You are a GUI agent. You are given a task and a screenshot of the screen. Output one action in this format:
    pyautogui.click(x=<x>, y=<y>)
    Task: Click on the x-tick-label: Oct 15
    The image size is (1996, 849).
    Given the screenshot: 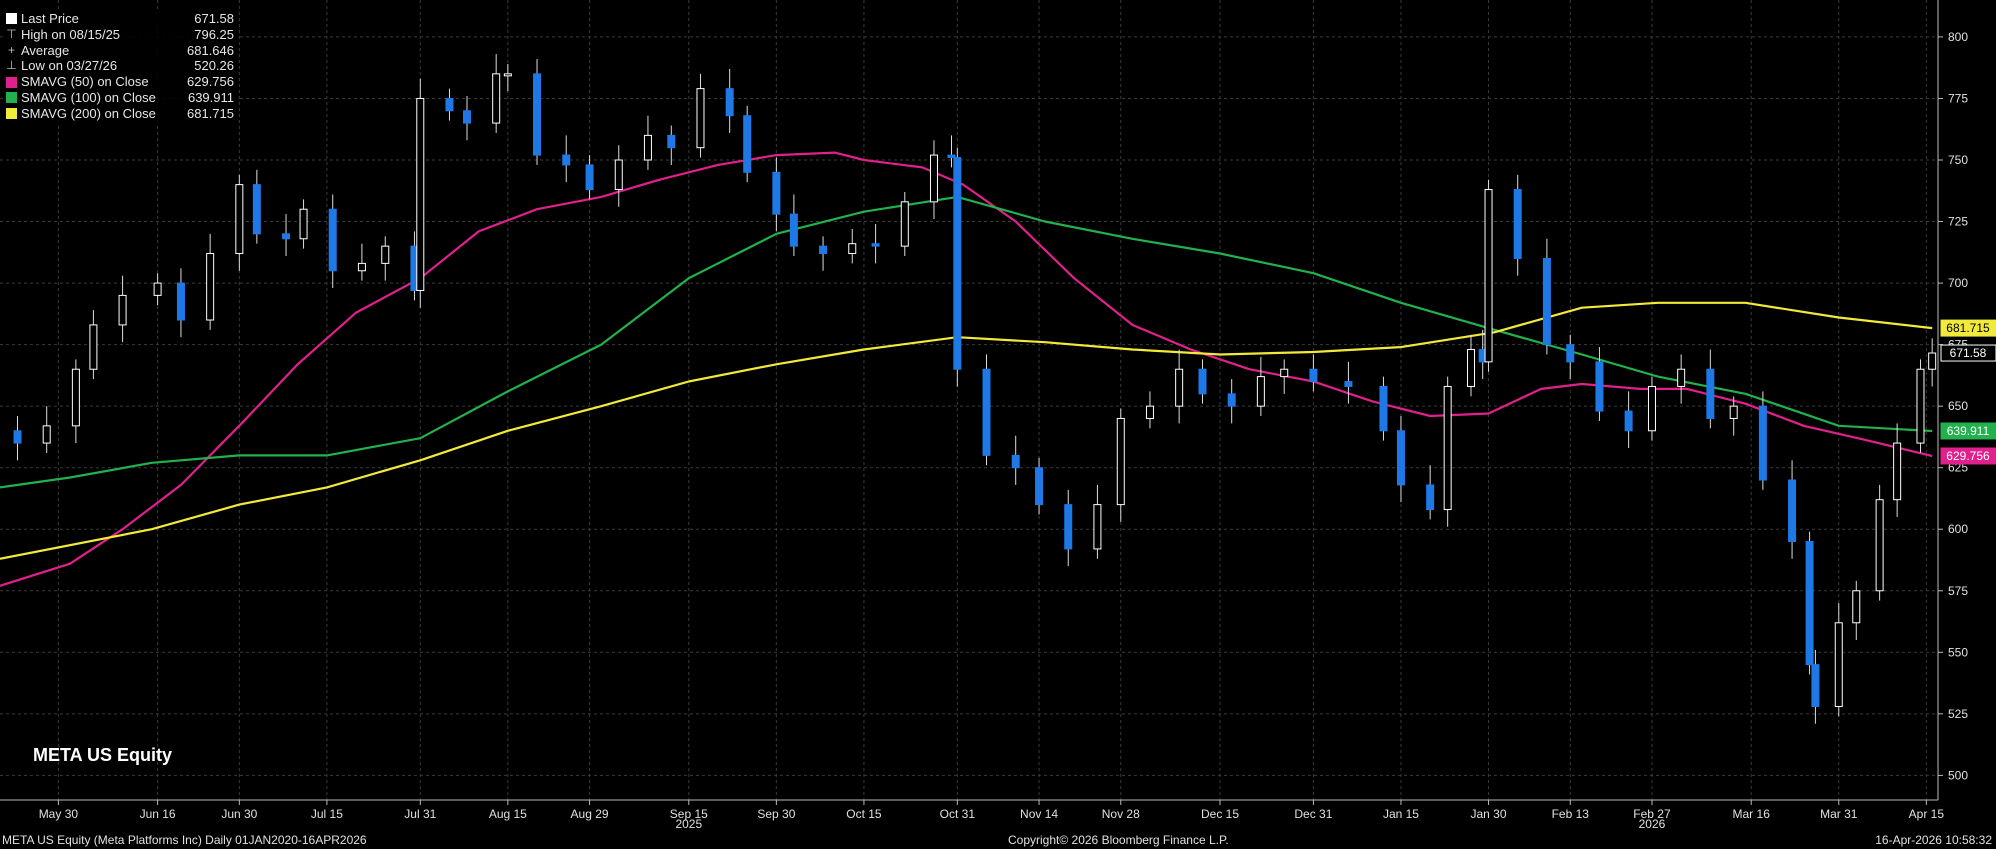 What is the action you would take?
    pyautogui.click(x=864, y=814)
    